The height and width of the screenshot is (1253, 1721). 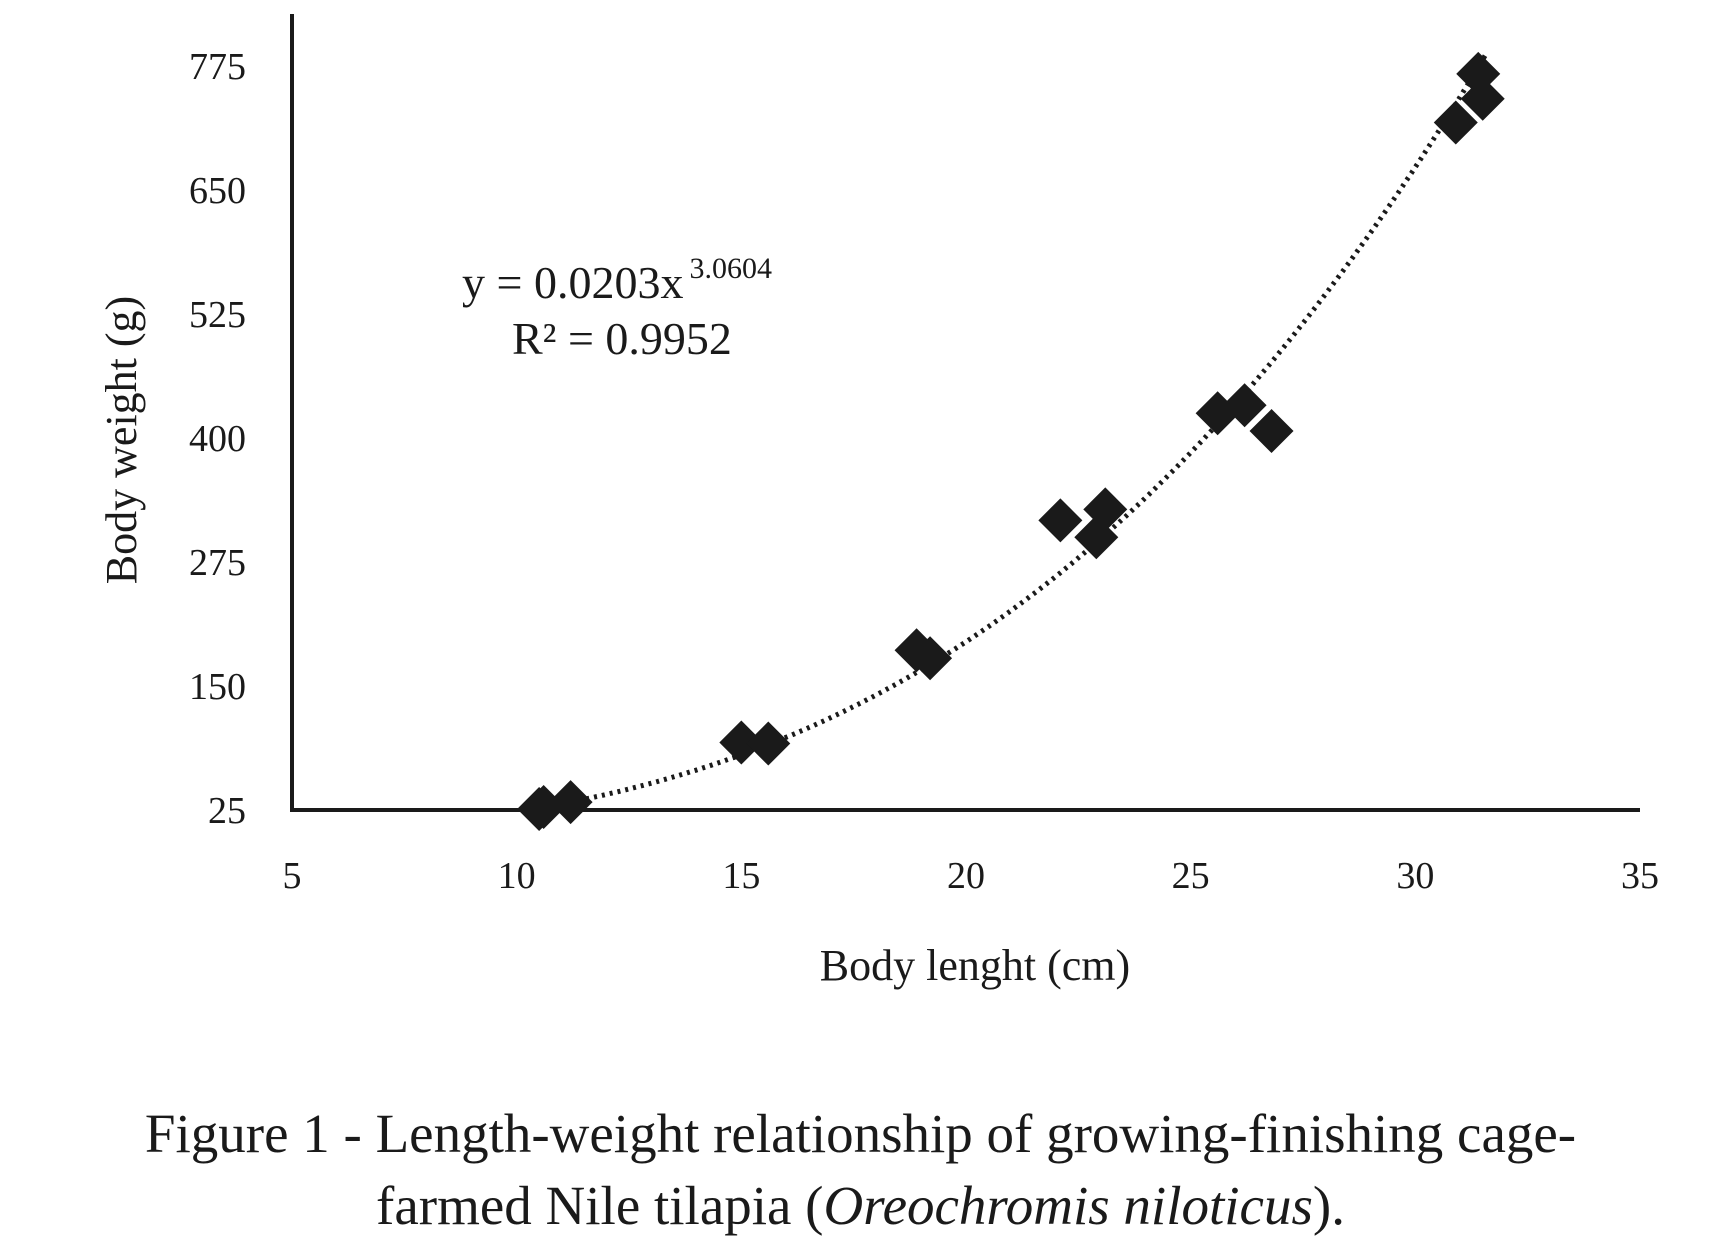 What do you see at coordinates (217, 315) in the screenshot?
I see `y-tick-label: 525` at bounding box center [217, 315].